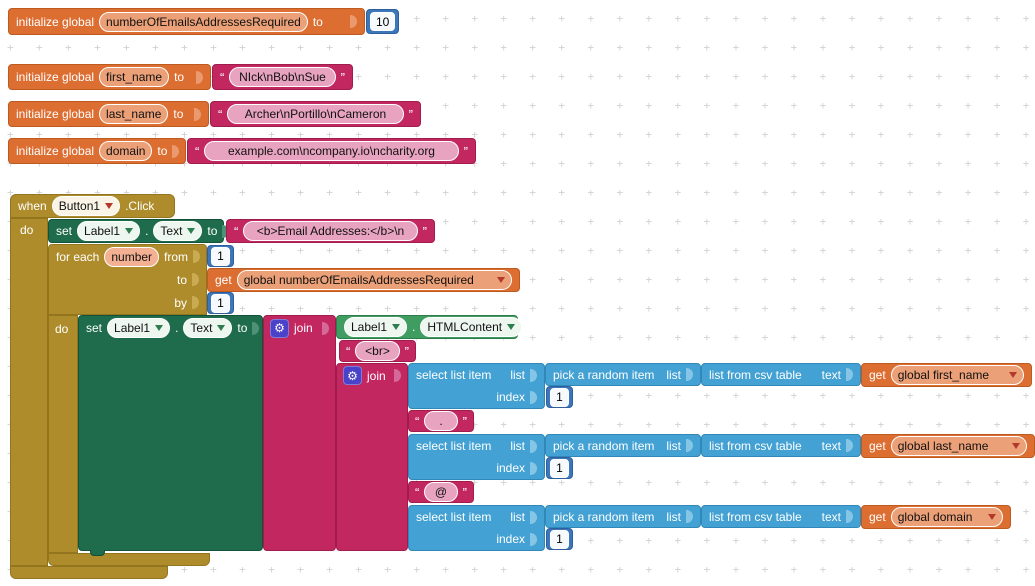 The height and width of the screenshot is (586, 1035). Describe the element at coordinates (129, 559) in the screenshot. I see `for-each-bottom-bar` at that location.